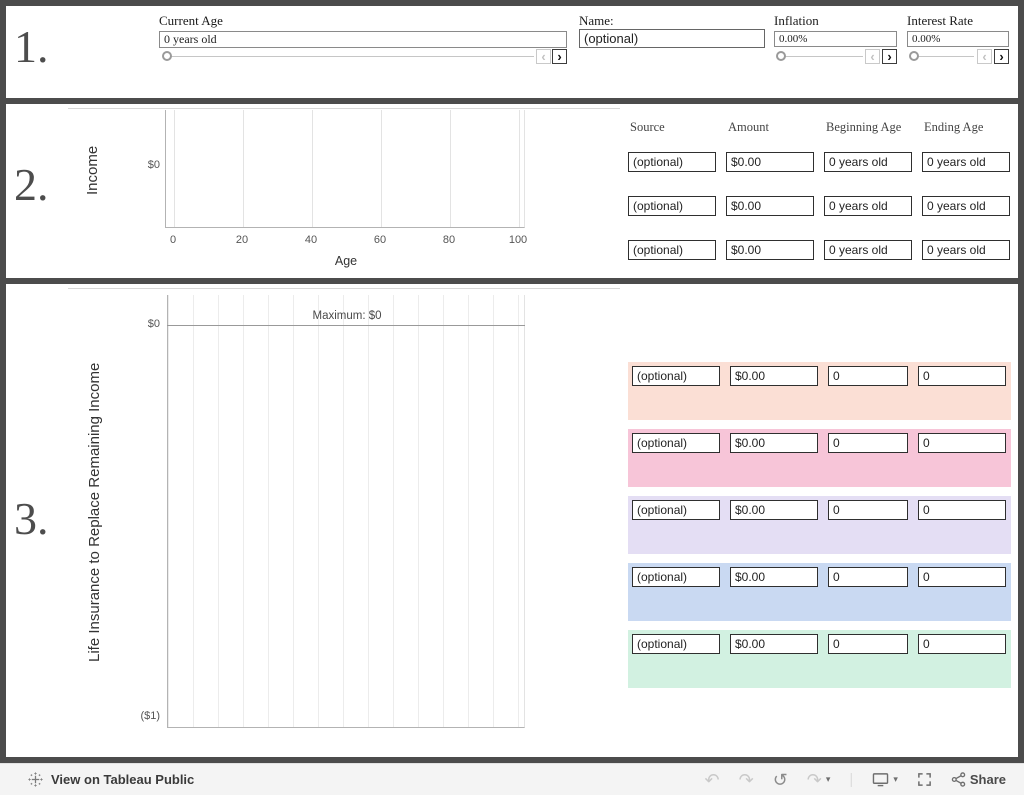 This screenshot has width=1024, height=795. I want to click on interest-rate-input: 0.00%, so click(958, 39).